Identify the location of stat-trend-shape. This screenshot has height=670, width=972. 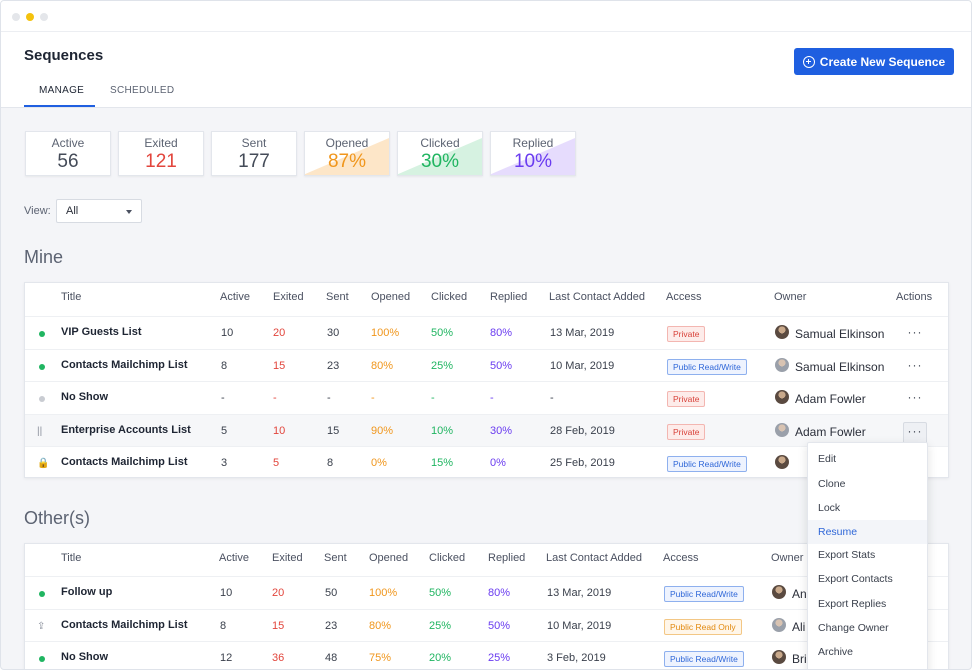
(347, 156).